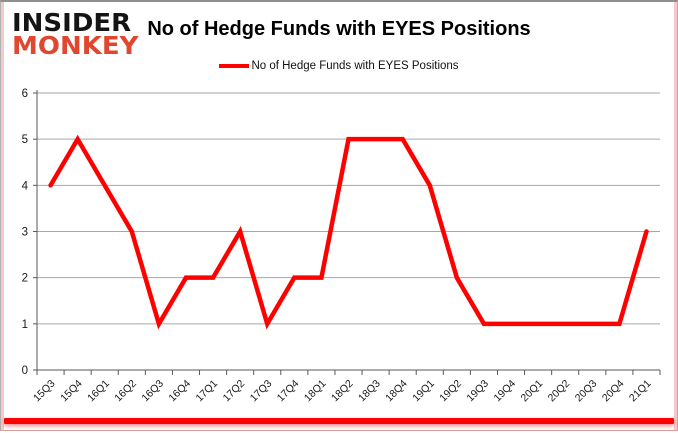 The height and width of the screenshot is (433, 678). What do you see at coordinates (477, 391) in the screenshot?
I see `x-tick-label: 19Q3` at bounding box center [477, 391].